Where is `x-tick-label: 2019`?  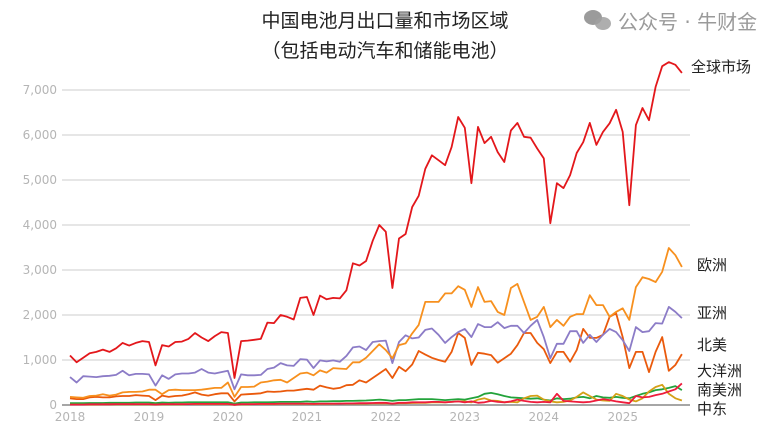 x-tick-label: 2019 is located at coordinates (149, 417).